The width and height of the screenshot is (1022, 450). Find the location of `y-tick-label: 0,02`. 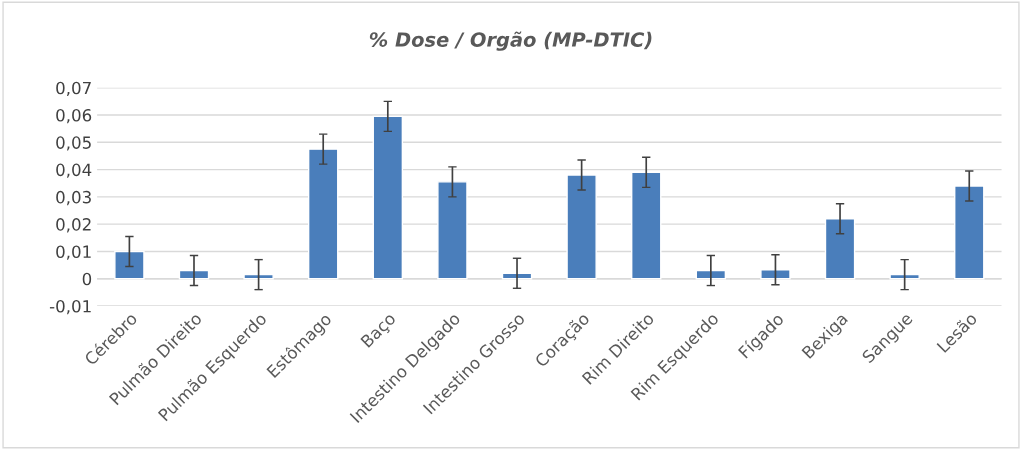

y-tick-label: 0,02 is located at coordinates (73, 225).